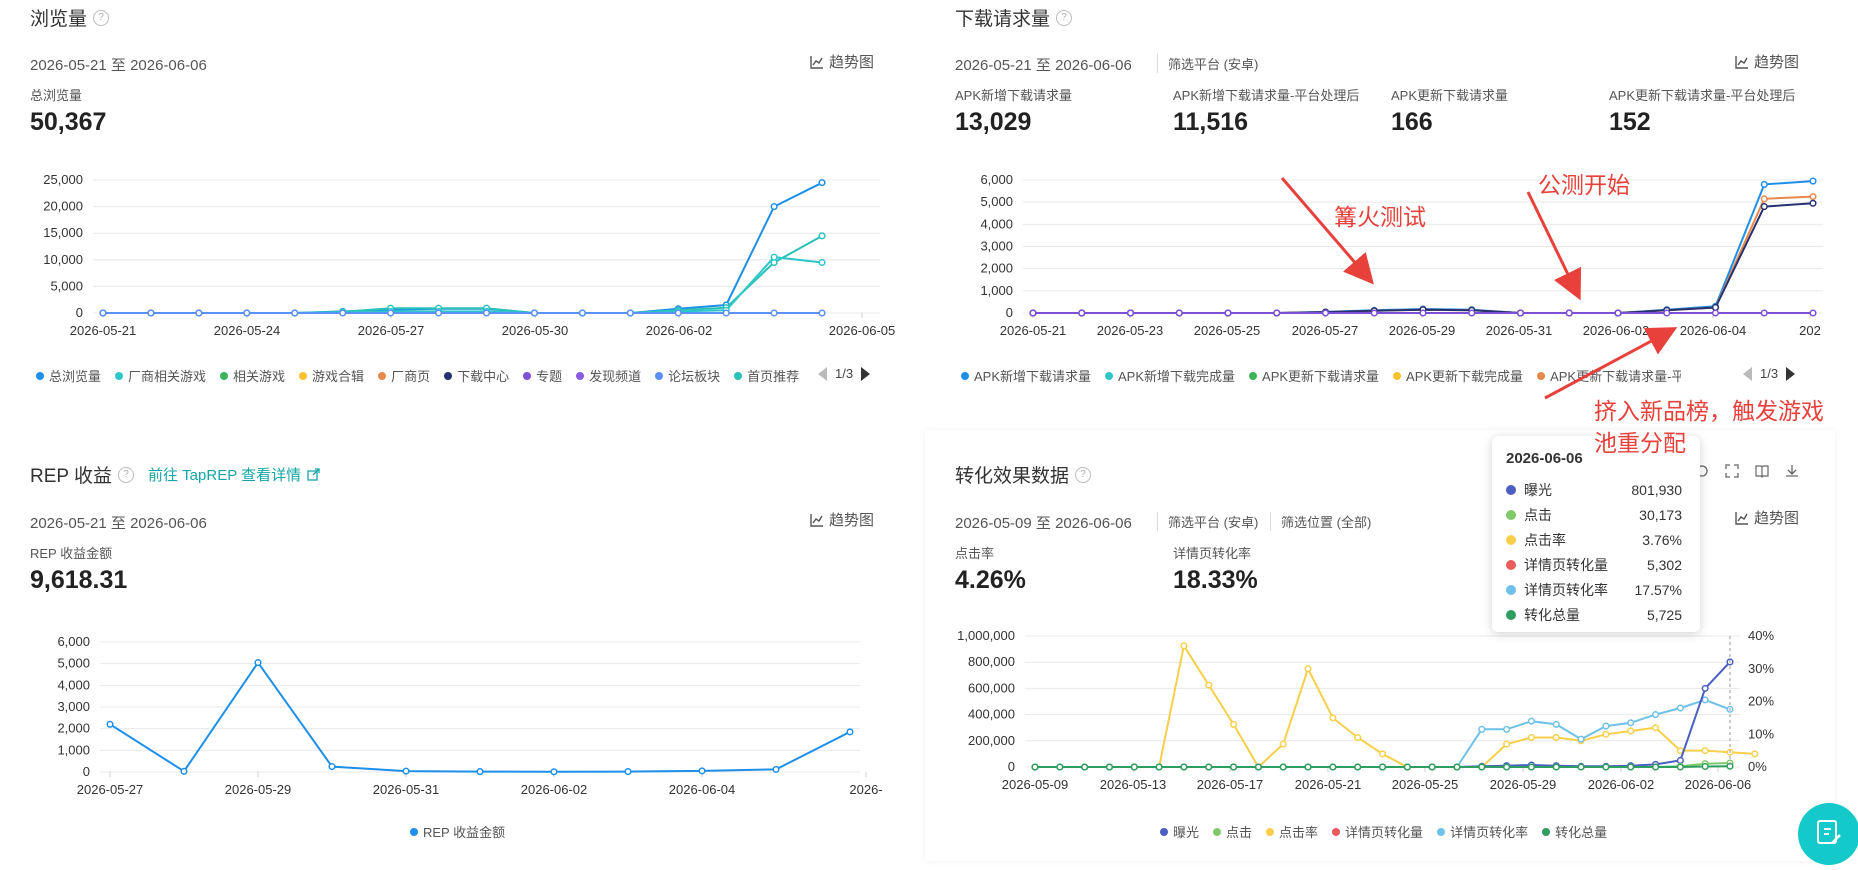 This screenshot has width=1858, height=870. Describe the element at coordinates (996, 268) in the screenshot. I see `y-tick-label: 2,000` at that location.